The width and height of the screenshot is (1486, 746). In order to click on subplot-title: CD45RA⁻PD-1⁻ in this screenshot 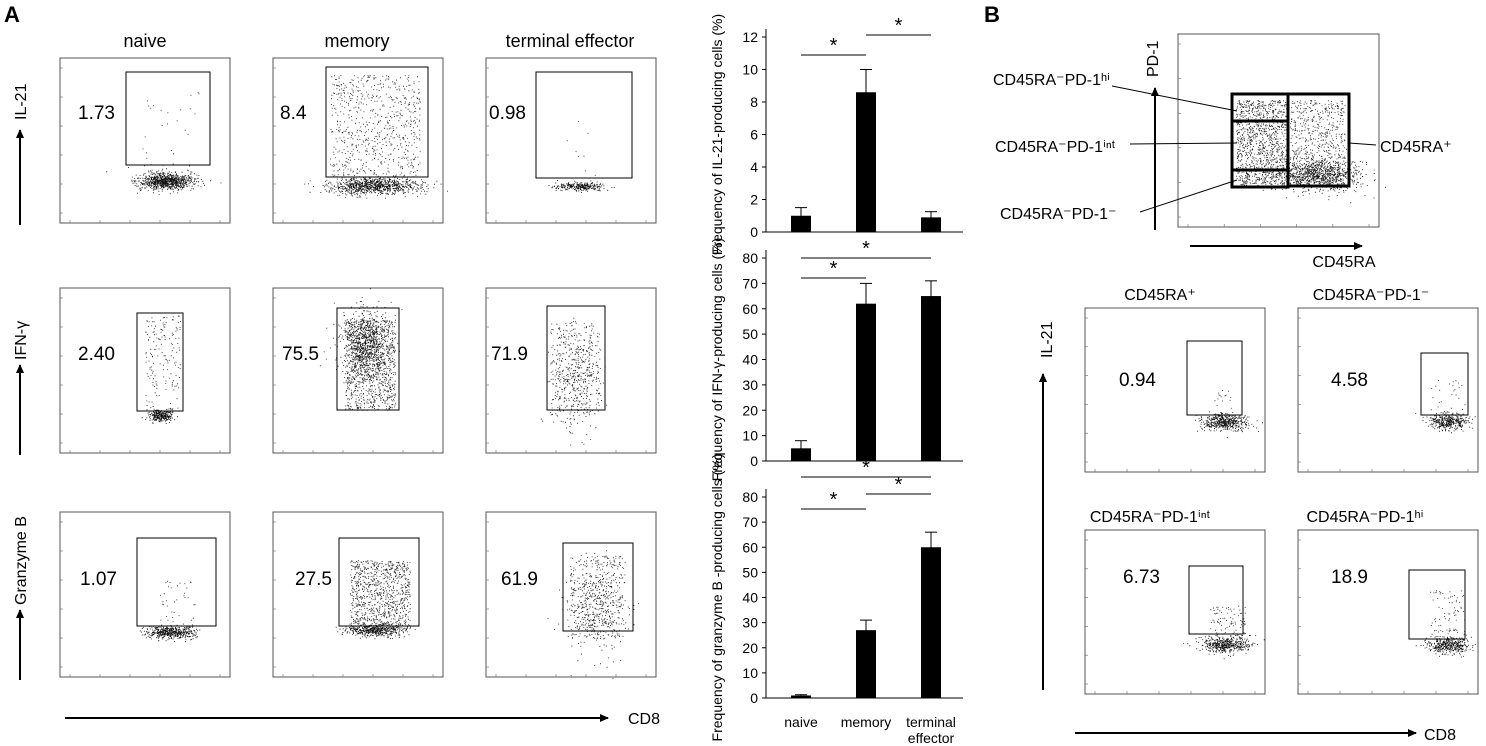, I will do `click(1371, 295)`.